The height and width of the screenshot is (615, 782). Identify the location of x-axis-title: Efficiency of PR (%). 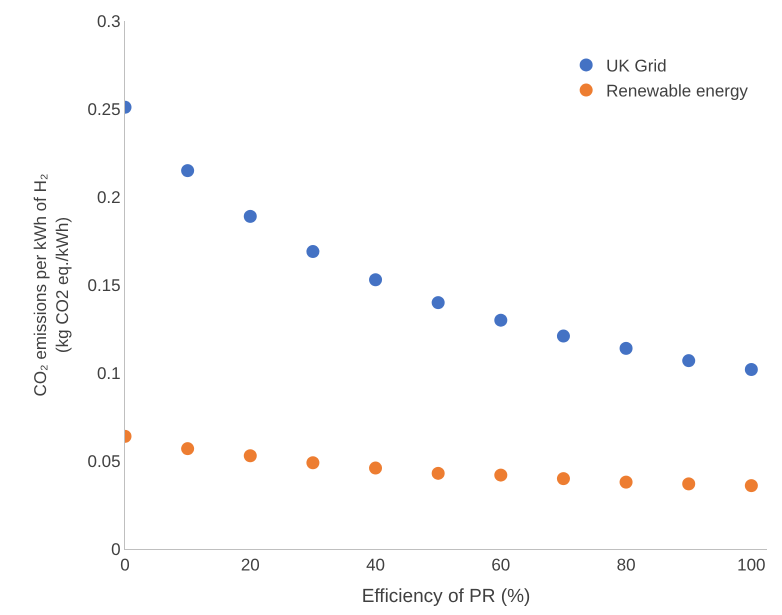
(446, 597).